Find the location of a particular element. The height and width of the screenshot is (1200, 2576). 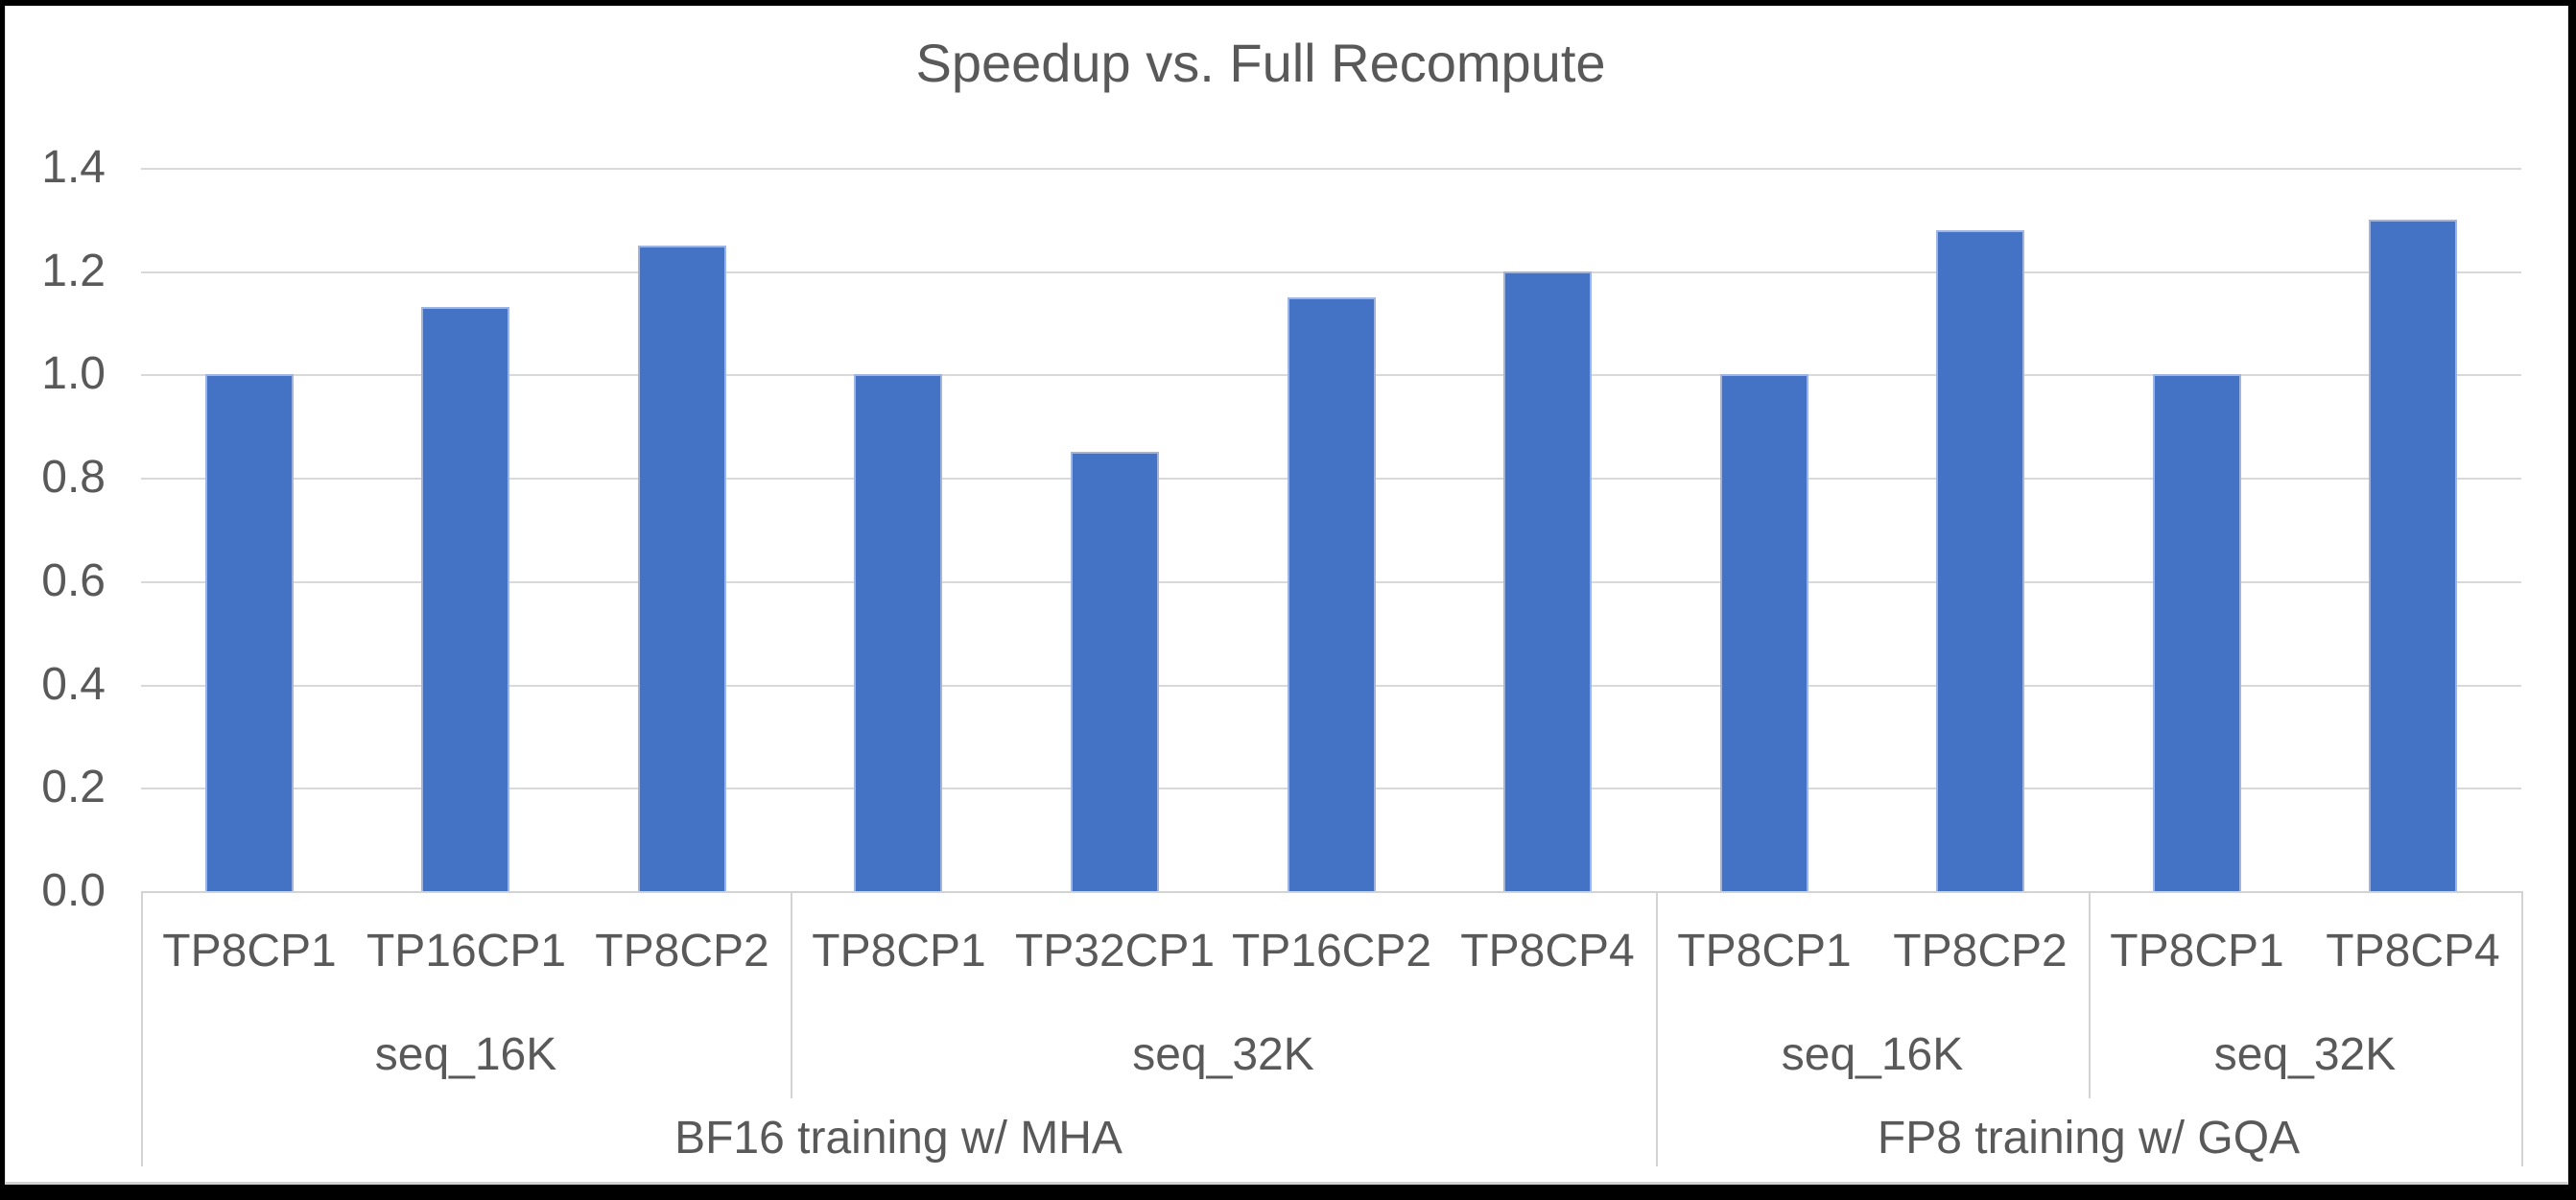

y-axis-tick-label: 1.0 is located at coordinates (73, 373).